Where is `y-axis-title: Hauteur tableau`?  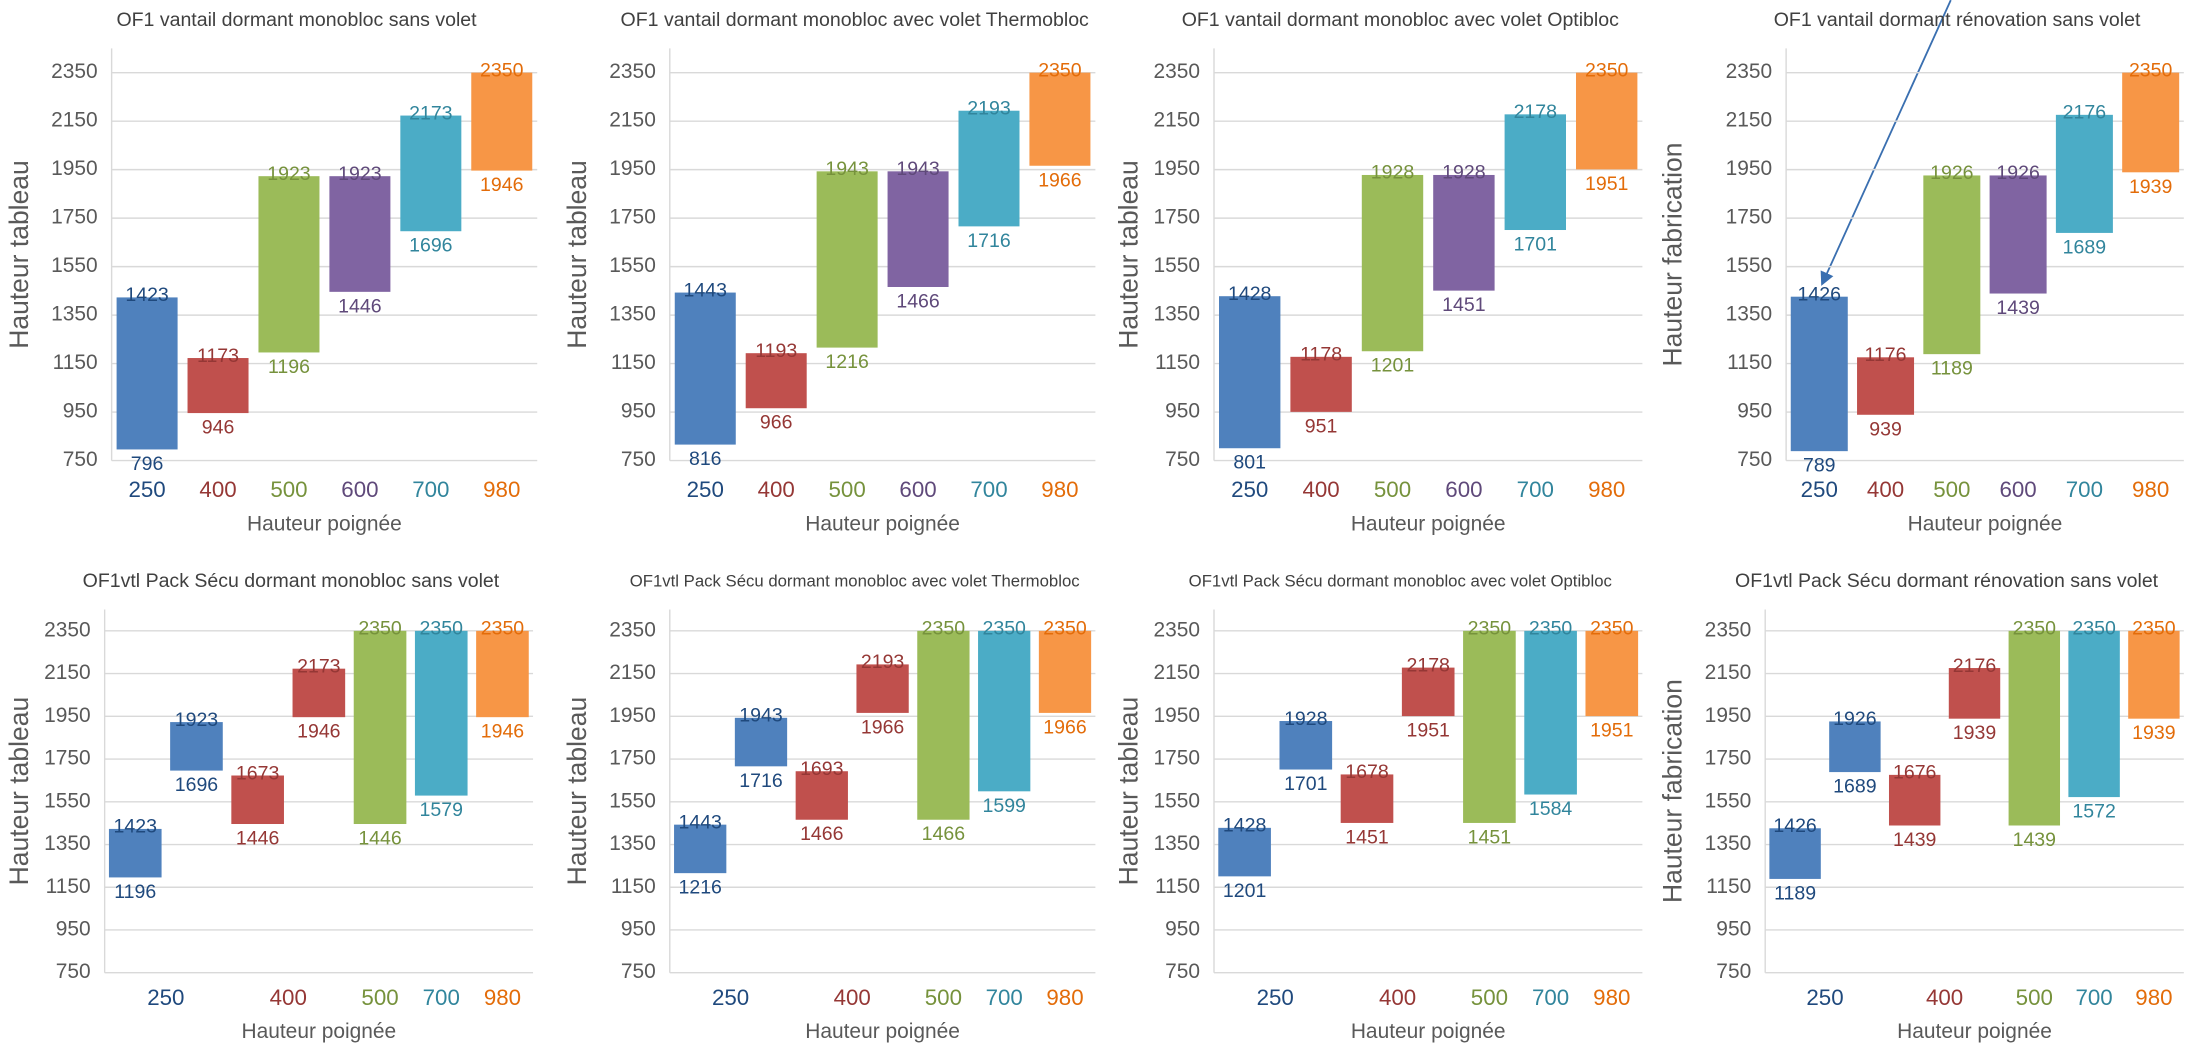 y-axis-title: Hauteur tableau is located at coordinates (19, 254).